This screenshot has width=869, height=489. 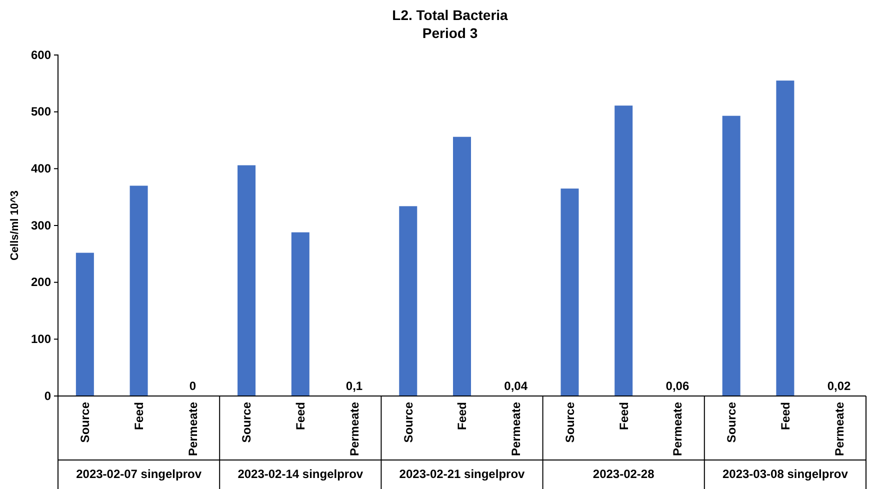 What do you see at coordinates (354, 385) in the screenshot?
I see `data-label: 0,1` at bounding box center [354, 385].